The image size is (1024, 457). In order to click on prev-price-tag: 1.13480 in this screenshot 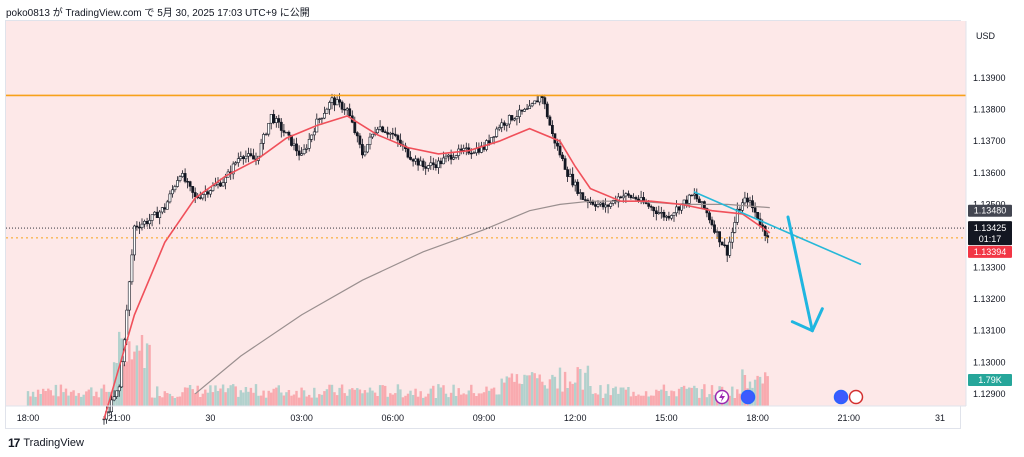, I will do `click(990, 211)`.